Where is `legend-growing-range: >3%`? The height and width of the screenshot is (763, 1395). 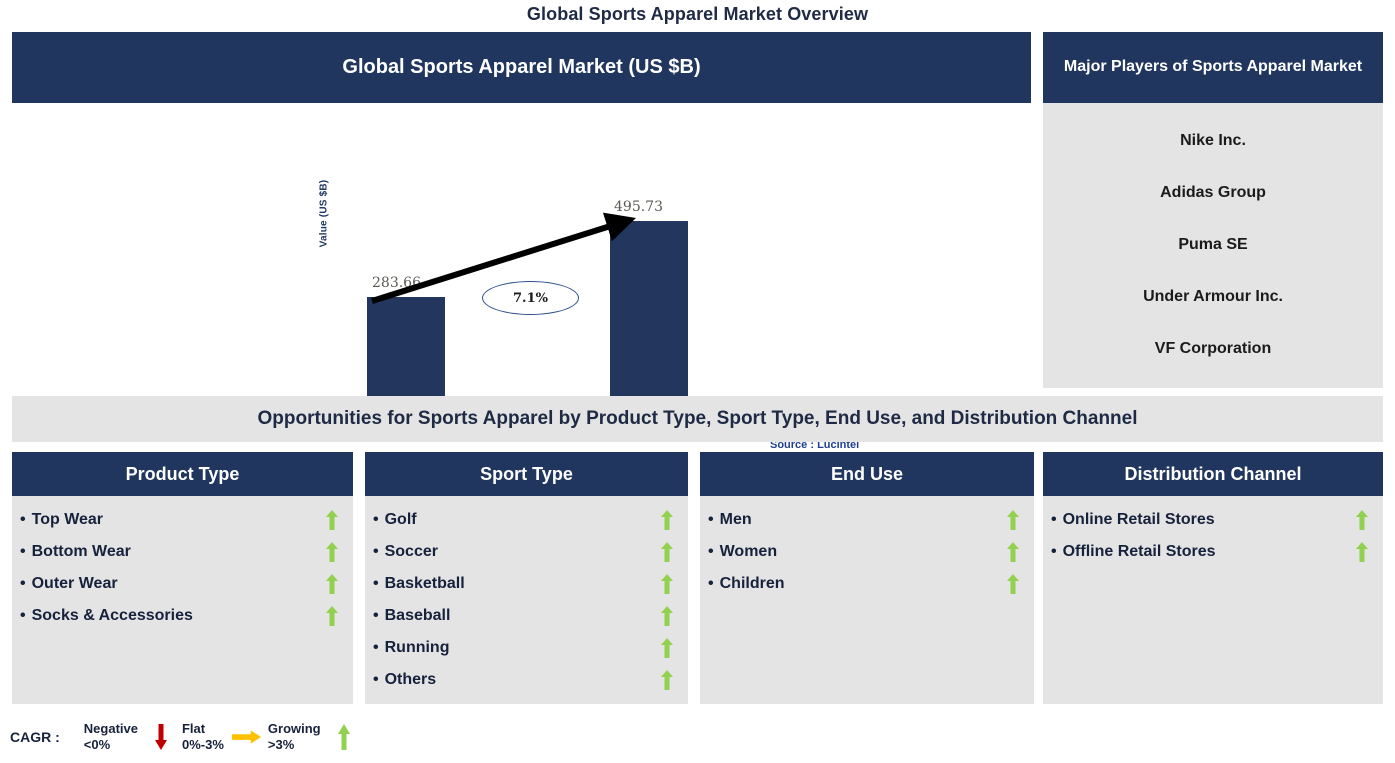
legend-growing-range: >3% is located at coordinates (281, 744).